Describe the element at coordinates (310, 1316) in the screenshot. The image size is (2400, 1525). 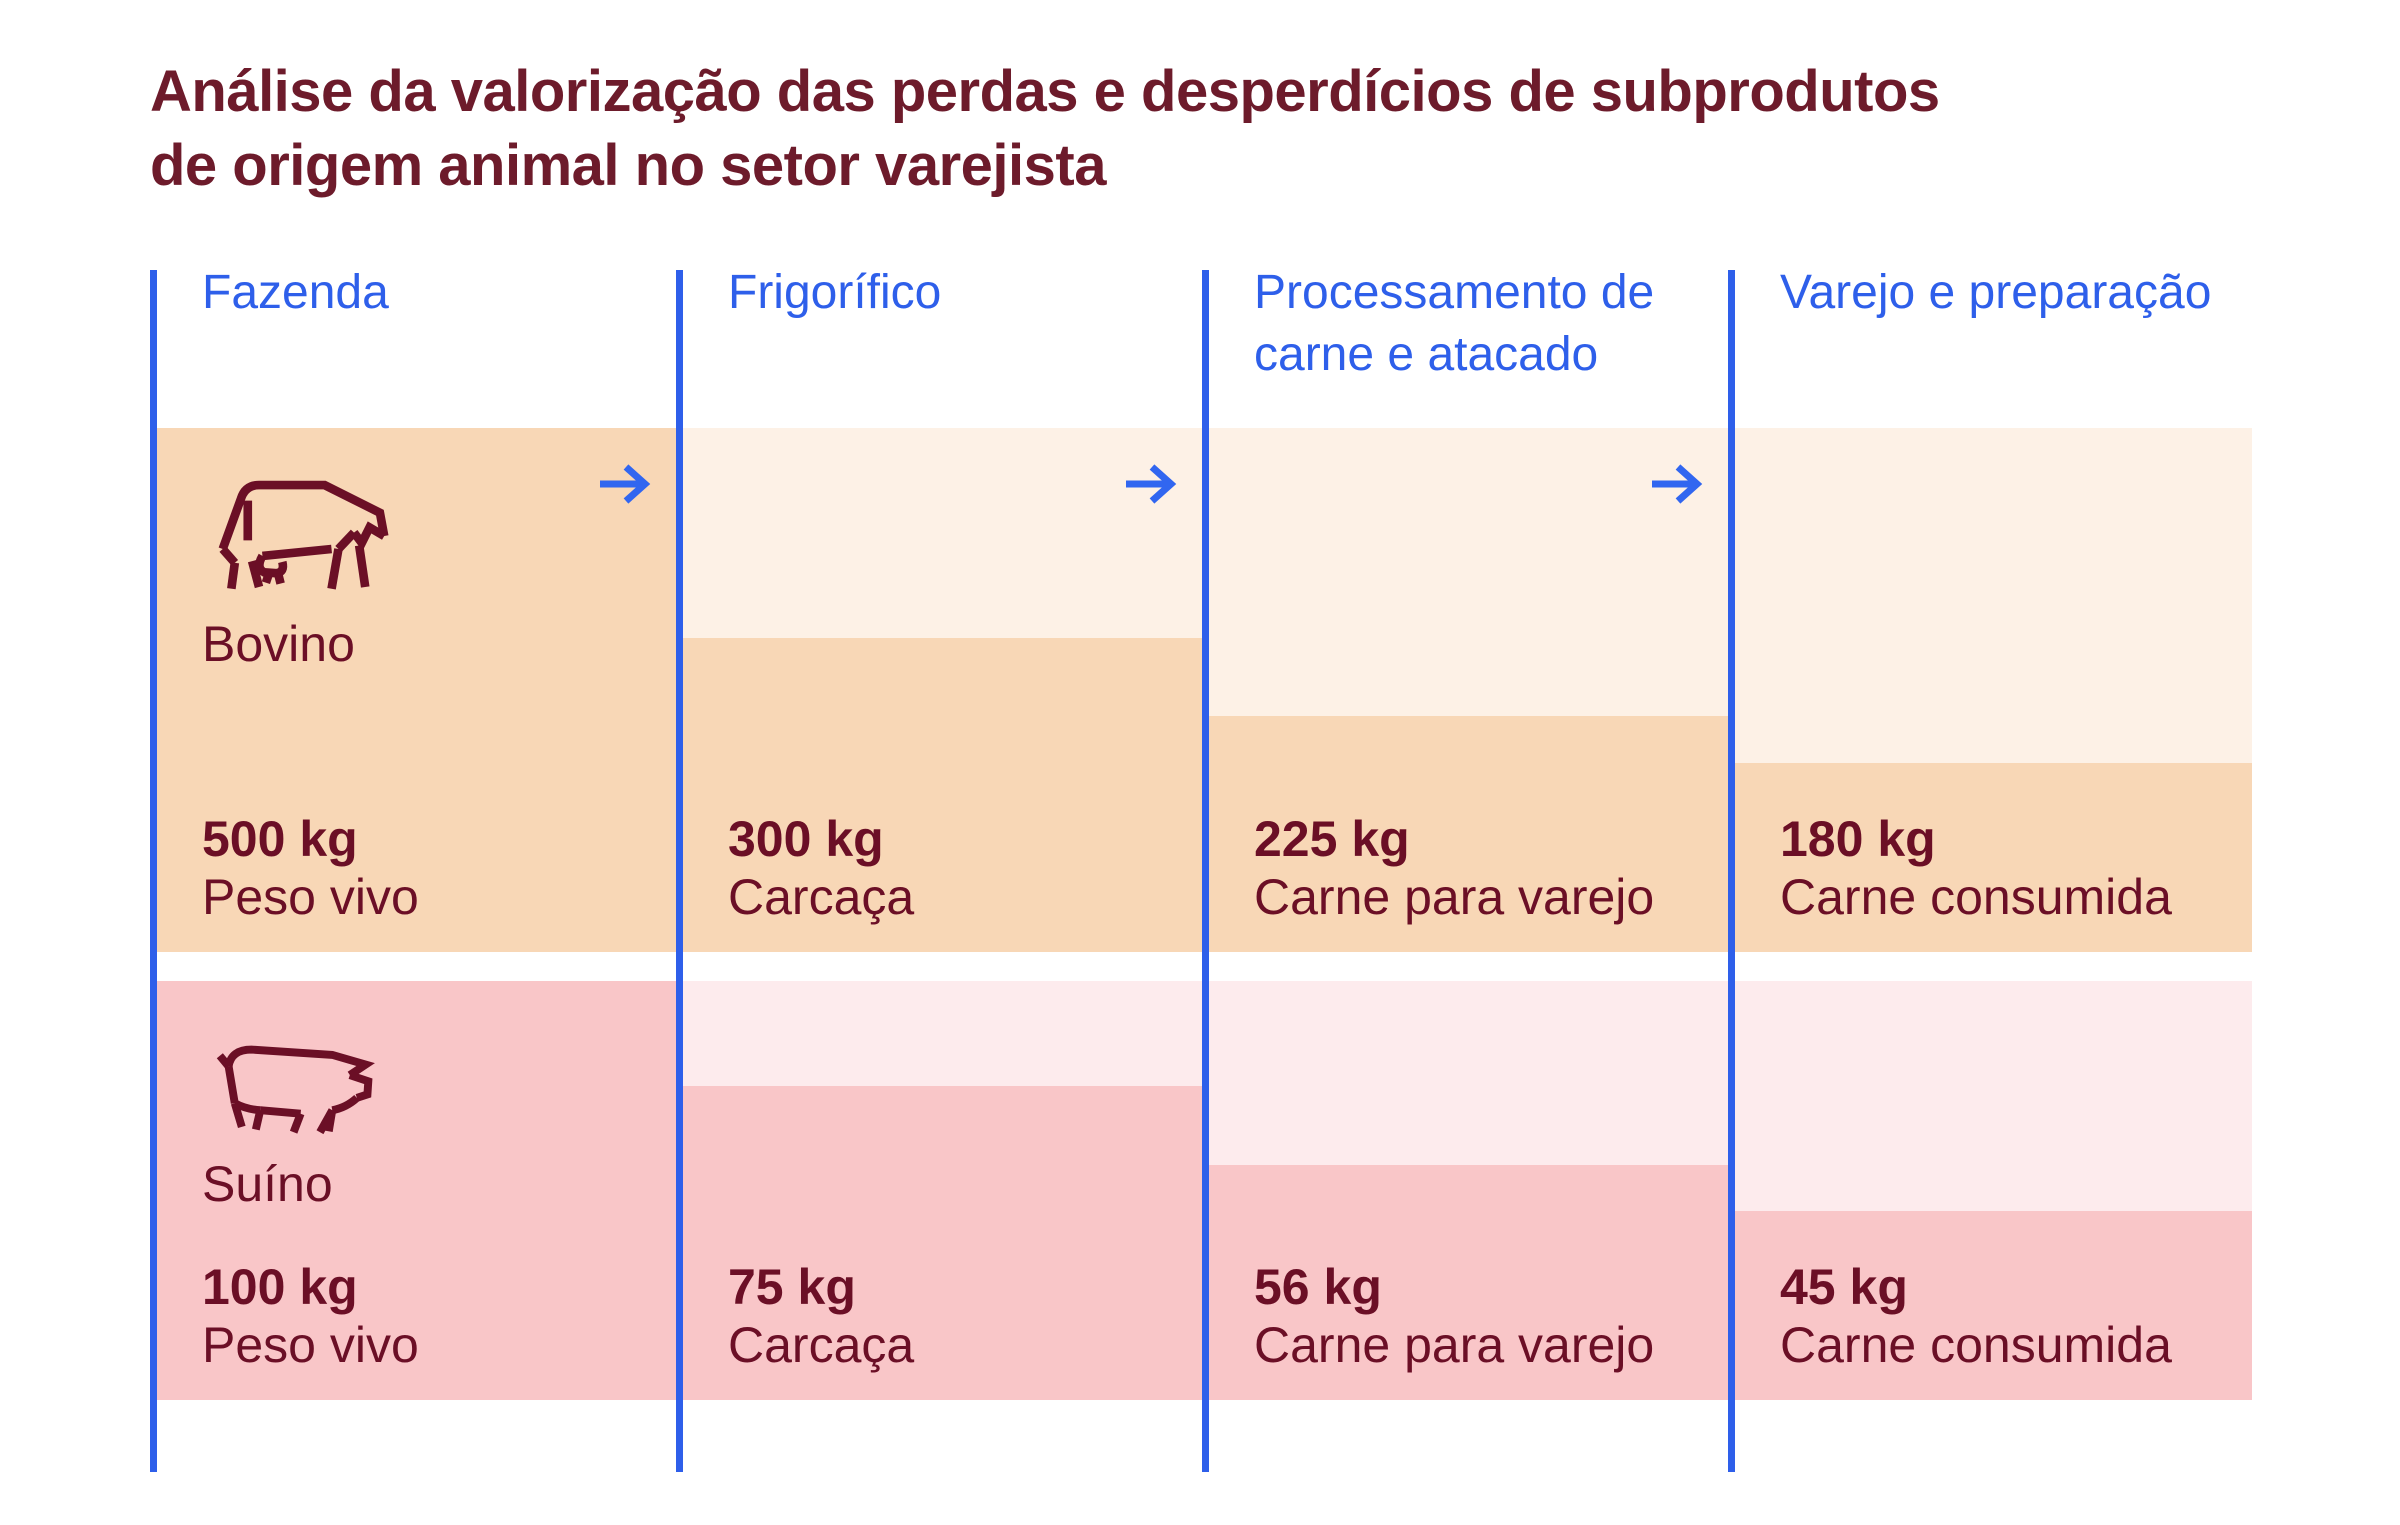
I see `stage-measure: 100 kg Peso vivo` at that location.